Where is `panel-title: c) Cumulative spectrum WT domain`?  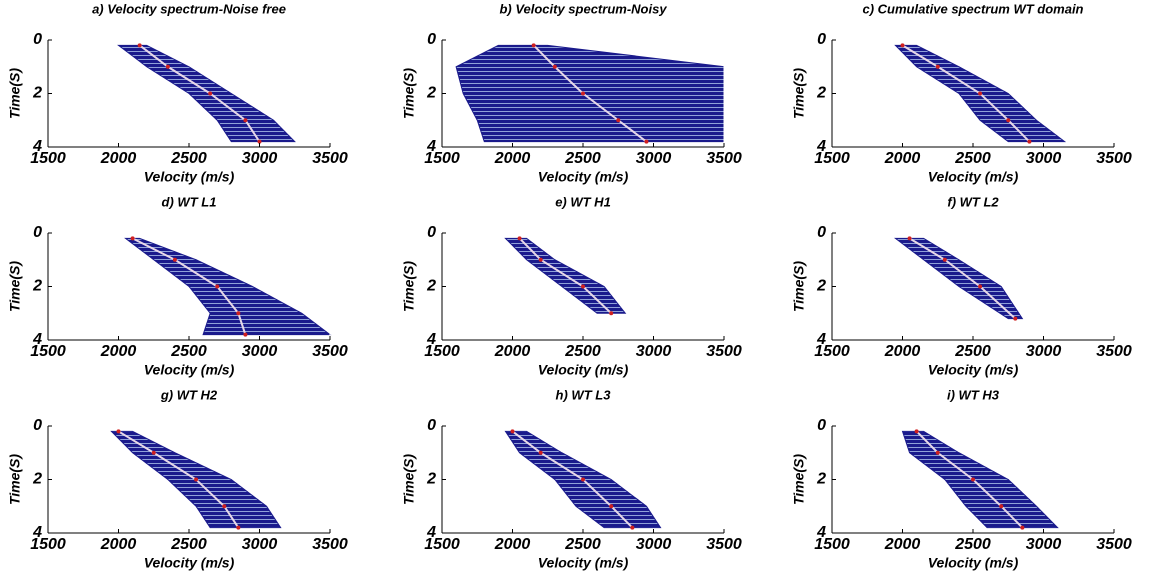 panel-title: c) Cumulative spectrum WT domain is located at coordinates (972, 8).